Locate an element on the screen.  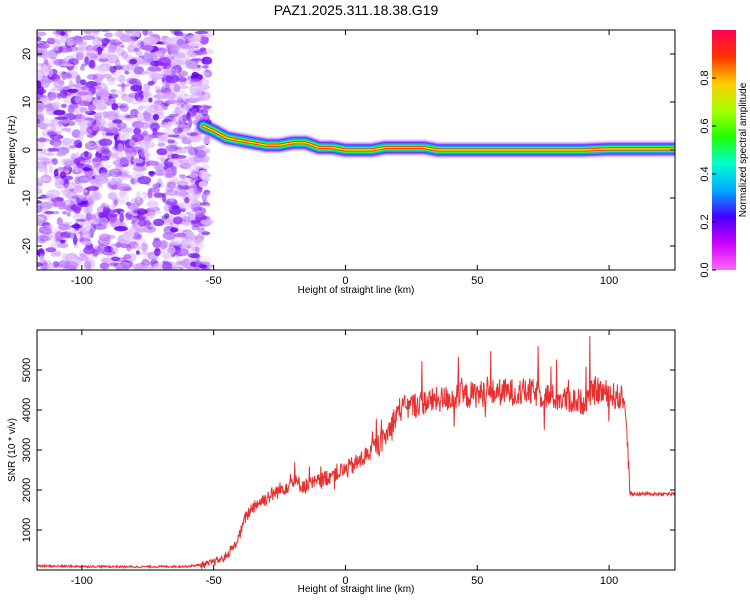
ridge-band is located at coordinates (438, 138).